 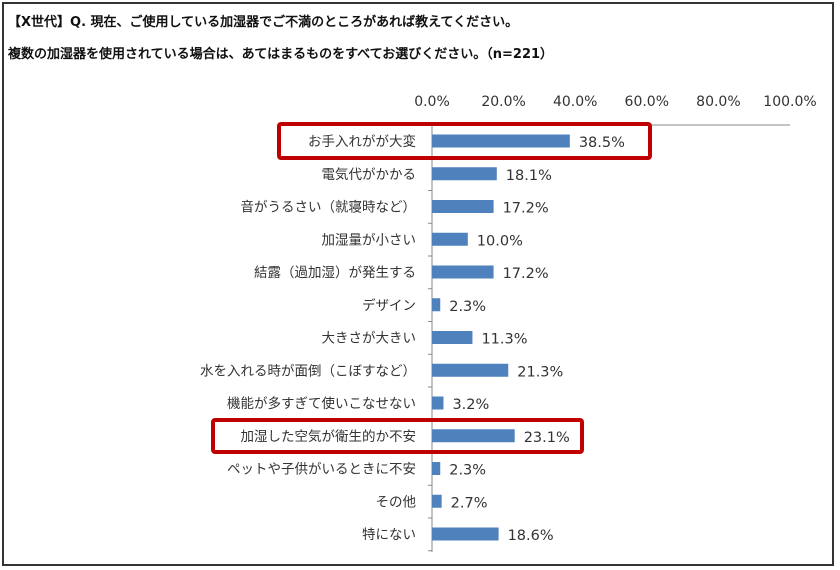 What do you see at coordinates (547, 438) in the screenshot?
I see `data-label: 23.1%` at bounding box center [547, 438].